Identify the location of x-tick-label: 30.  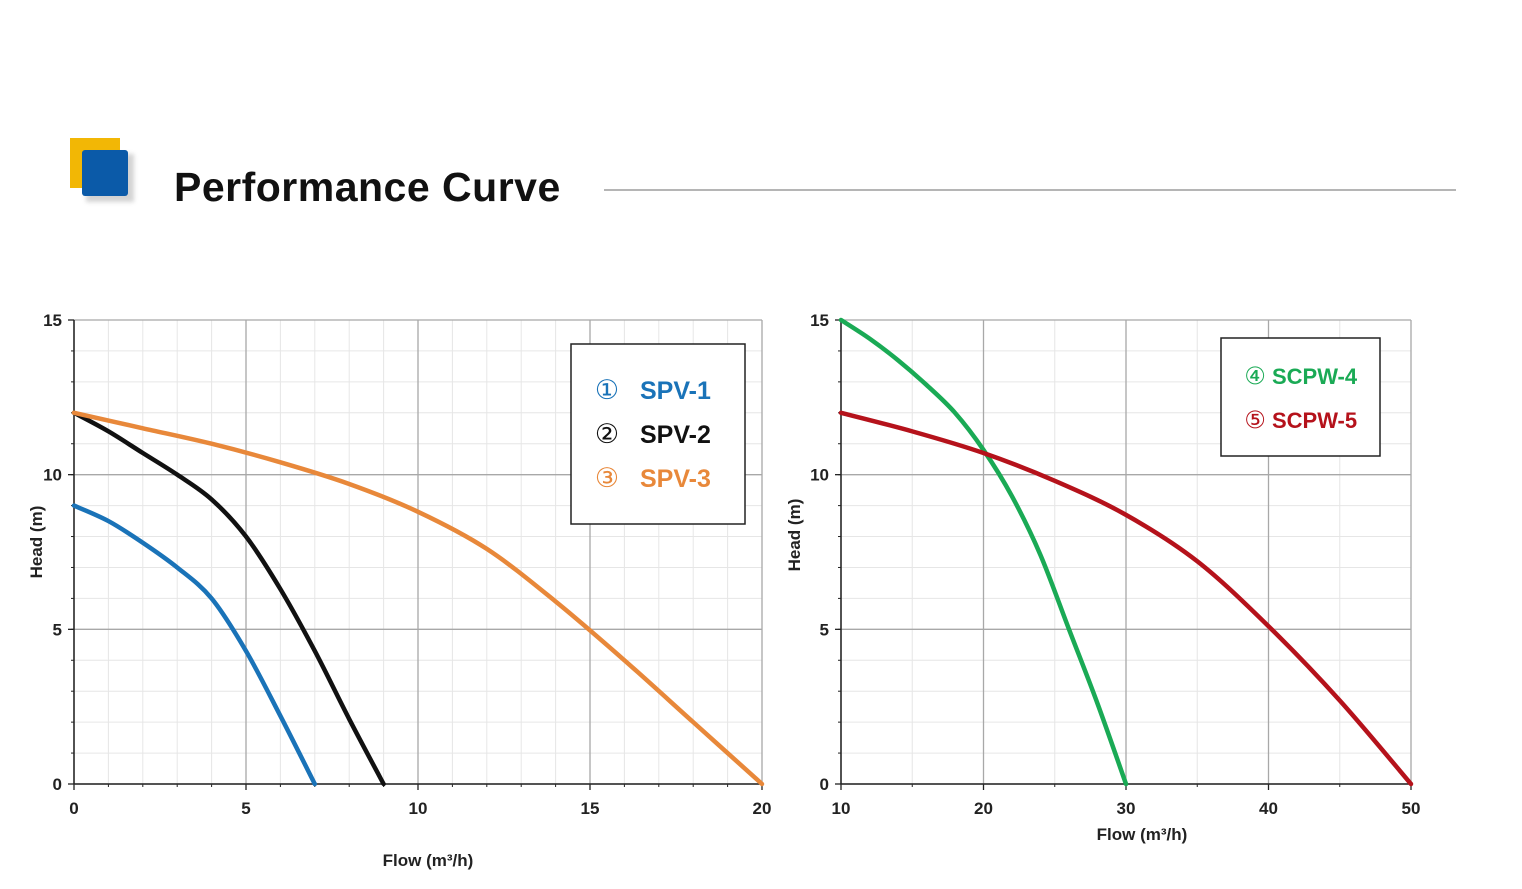
(1126, 808).